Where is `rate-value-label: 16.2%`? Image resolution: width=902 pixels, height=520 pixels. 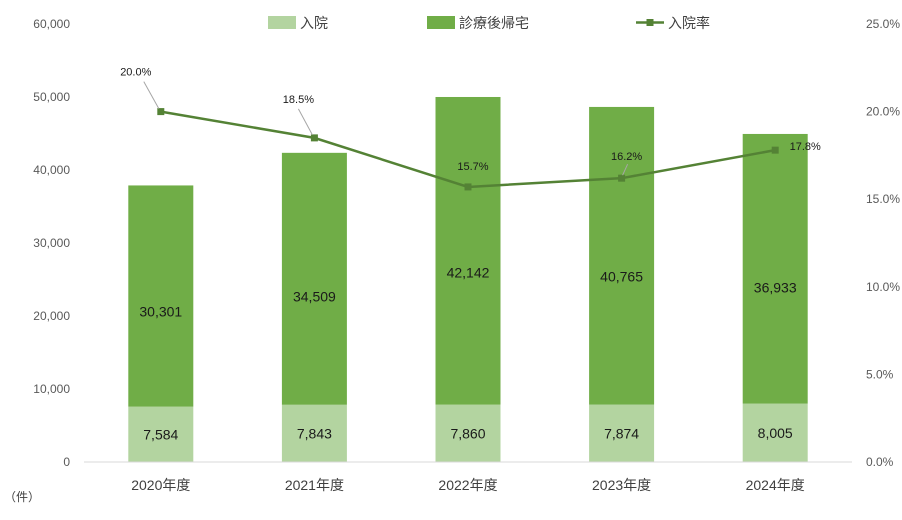
rate-value-label: 16.2% is located at coordinates (626, 157).